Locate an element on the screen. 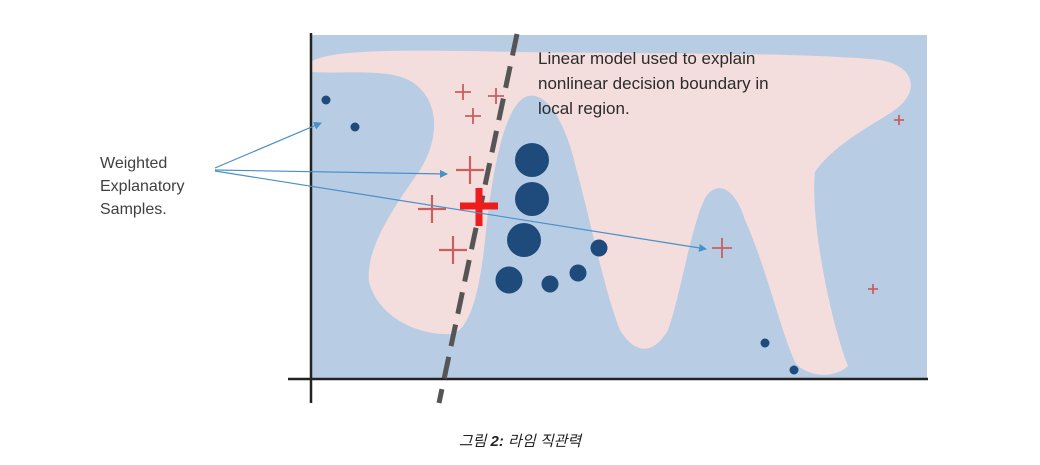 The image size is (1040, 465). linear-model-line is located at coordinates (478, 218).